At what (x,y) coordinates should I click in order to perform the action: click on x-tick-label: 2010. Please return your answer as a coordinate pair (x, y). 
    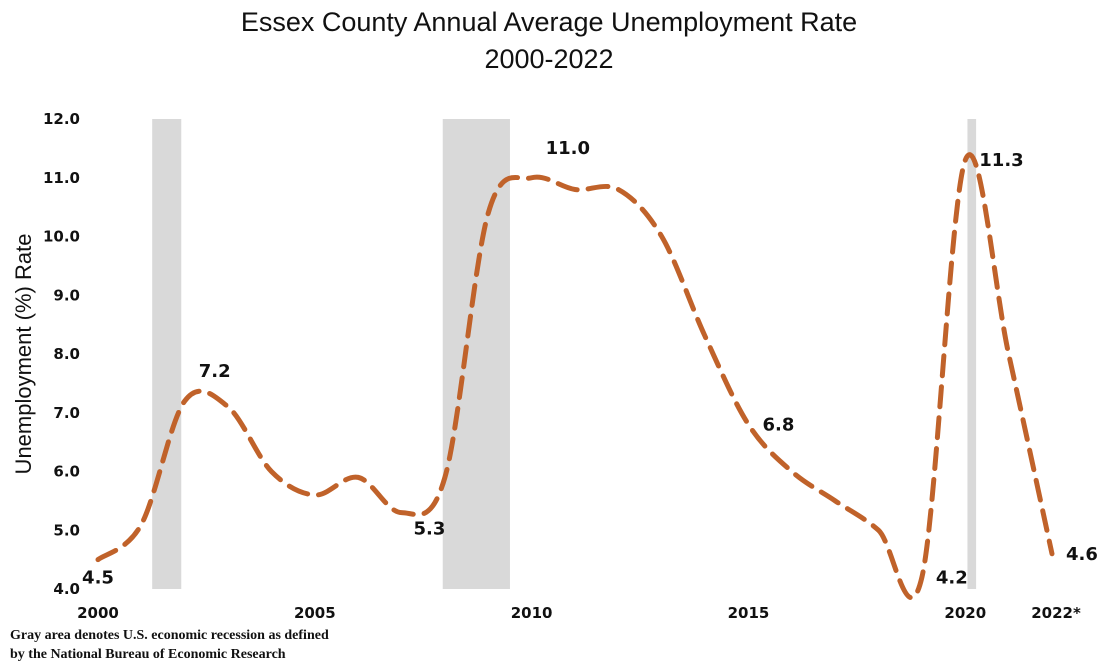
    Looking at the image, I should click on (532, 613).